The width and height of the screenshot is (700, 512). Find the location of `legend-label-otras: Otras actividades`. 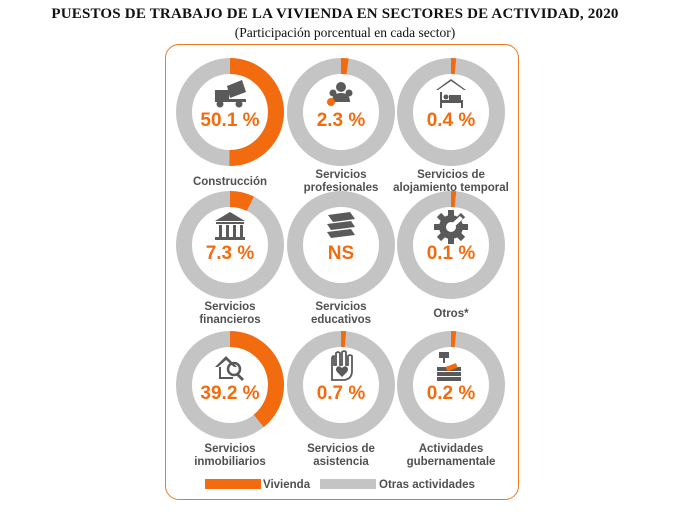

legend-label-otras: Otras actividades is located at coordinates (427, 485).